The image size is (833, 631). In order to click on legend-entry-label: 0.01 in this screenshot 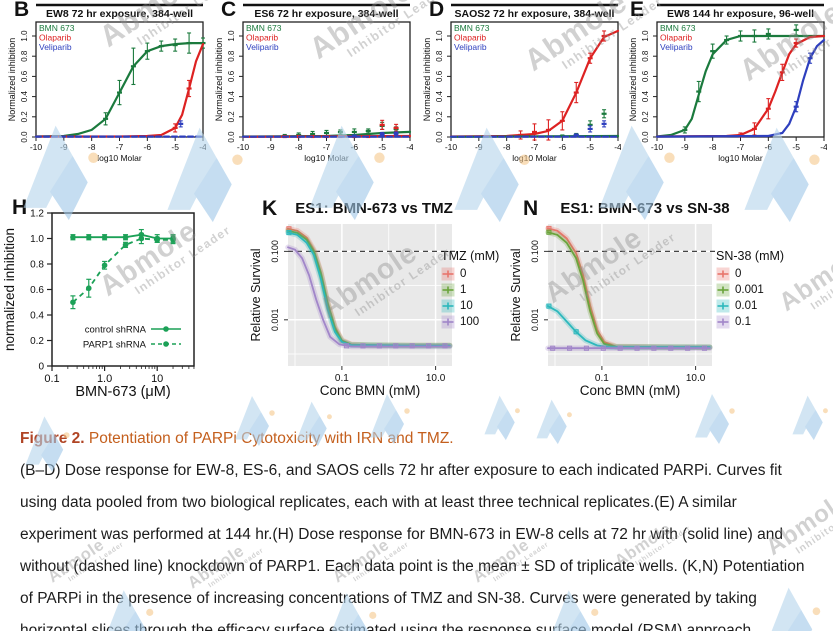, I will do `click(746, 306)`.